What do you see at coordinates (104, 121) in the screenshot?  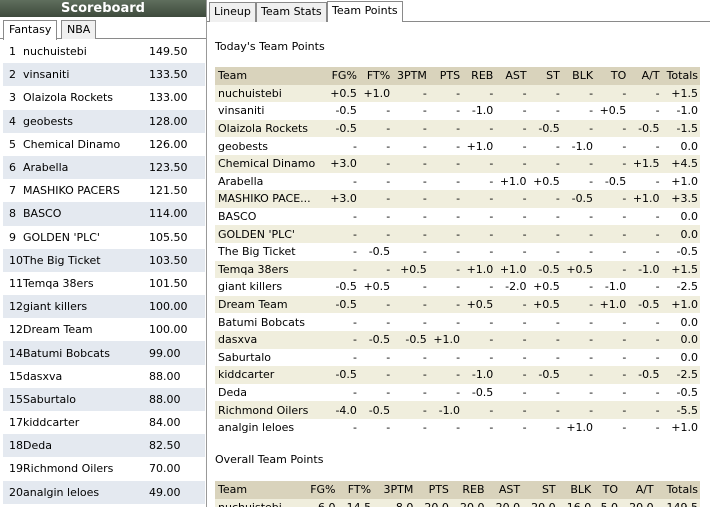 I see `scoreboard-row: 4 geobests 128.00` at bounding box center [104, 121].